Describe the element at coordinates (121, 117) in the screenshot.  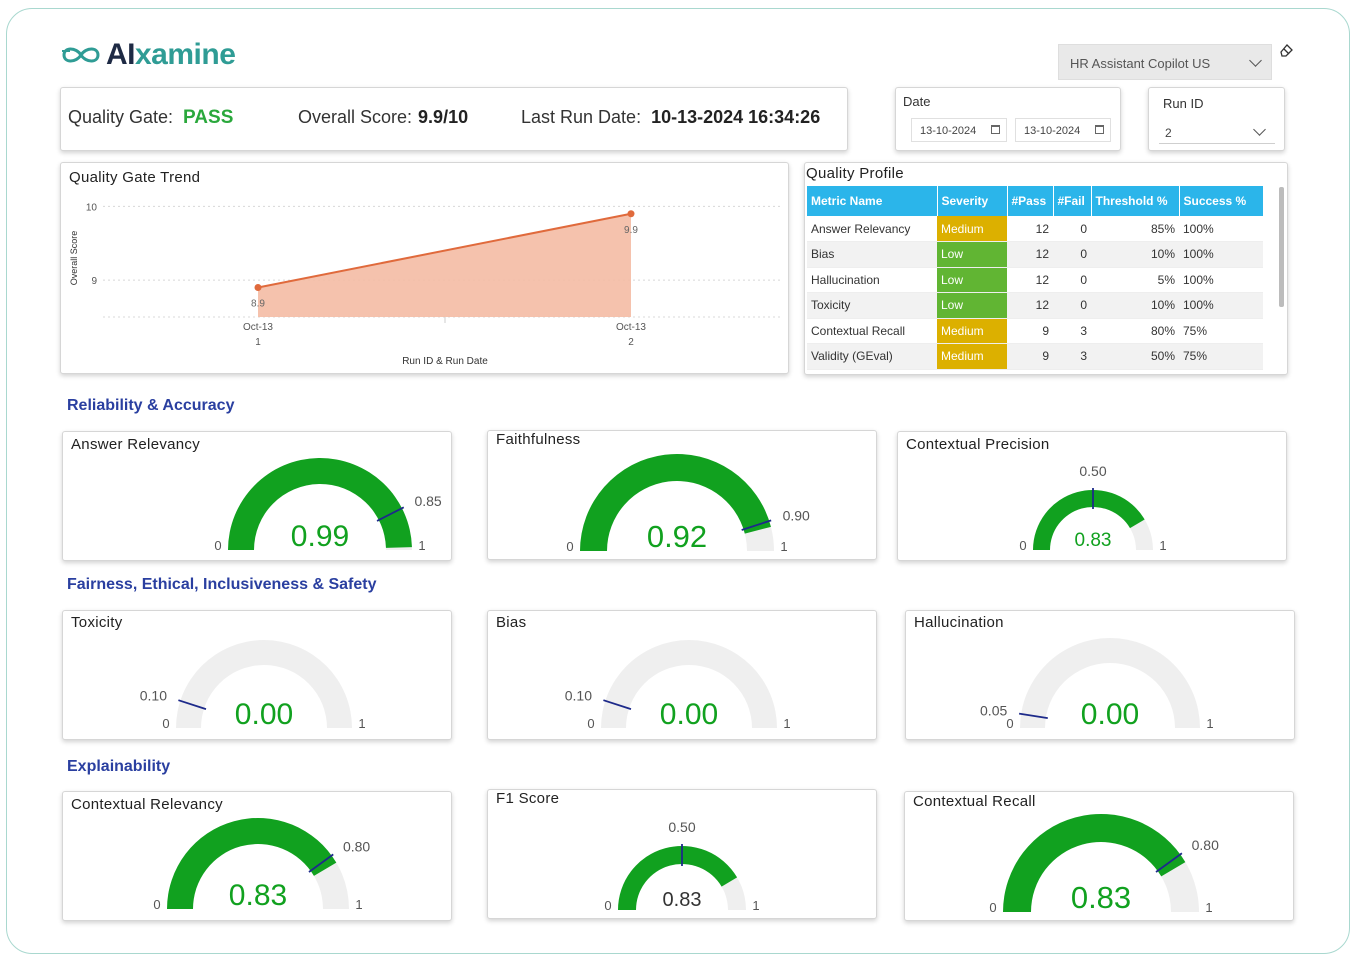
I see `quality-gate-label: Quality Gate:` at that location.